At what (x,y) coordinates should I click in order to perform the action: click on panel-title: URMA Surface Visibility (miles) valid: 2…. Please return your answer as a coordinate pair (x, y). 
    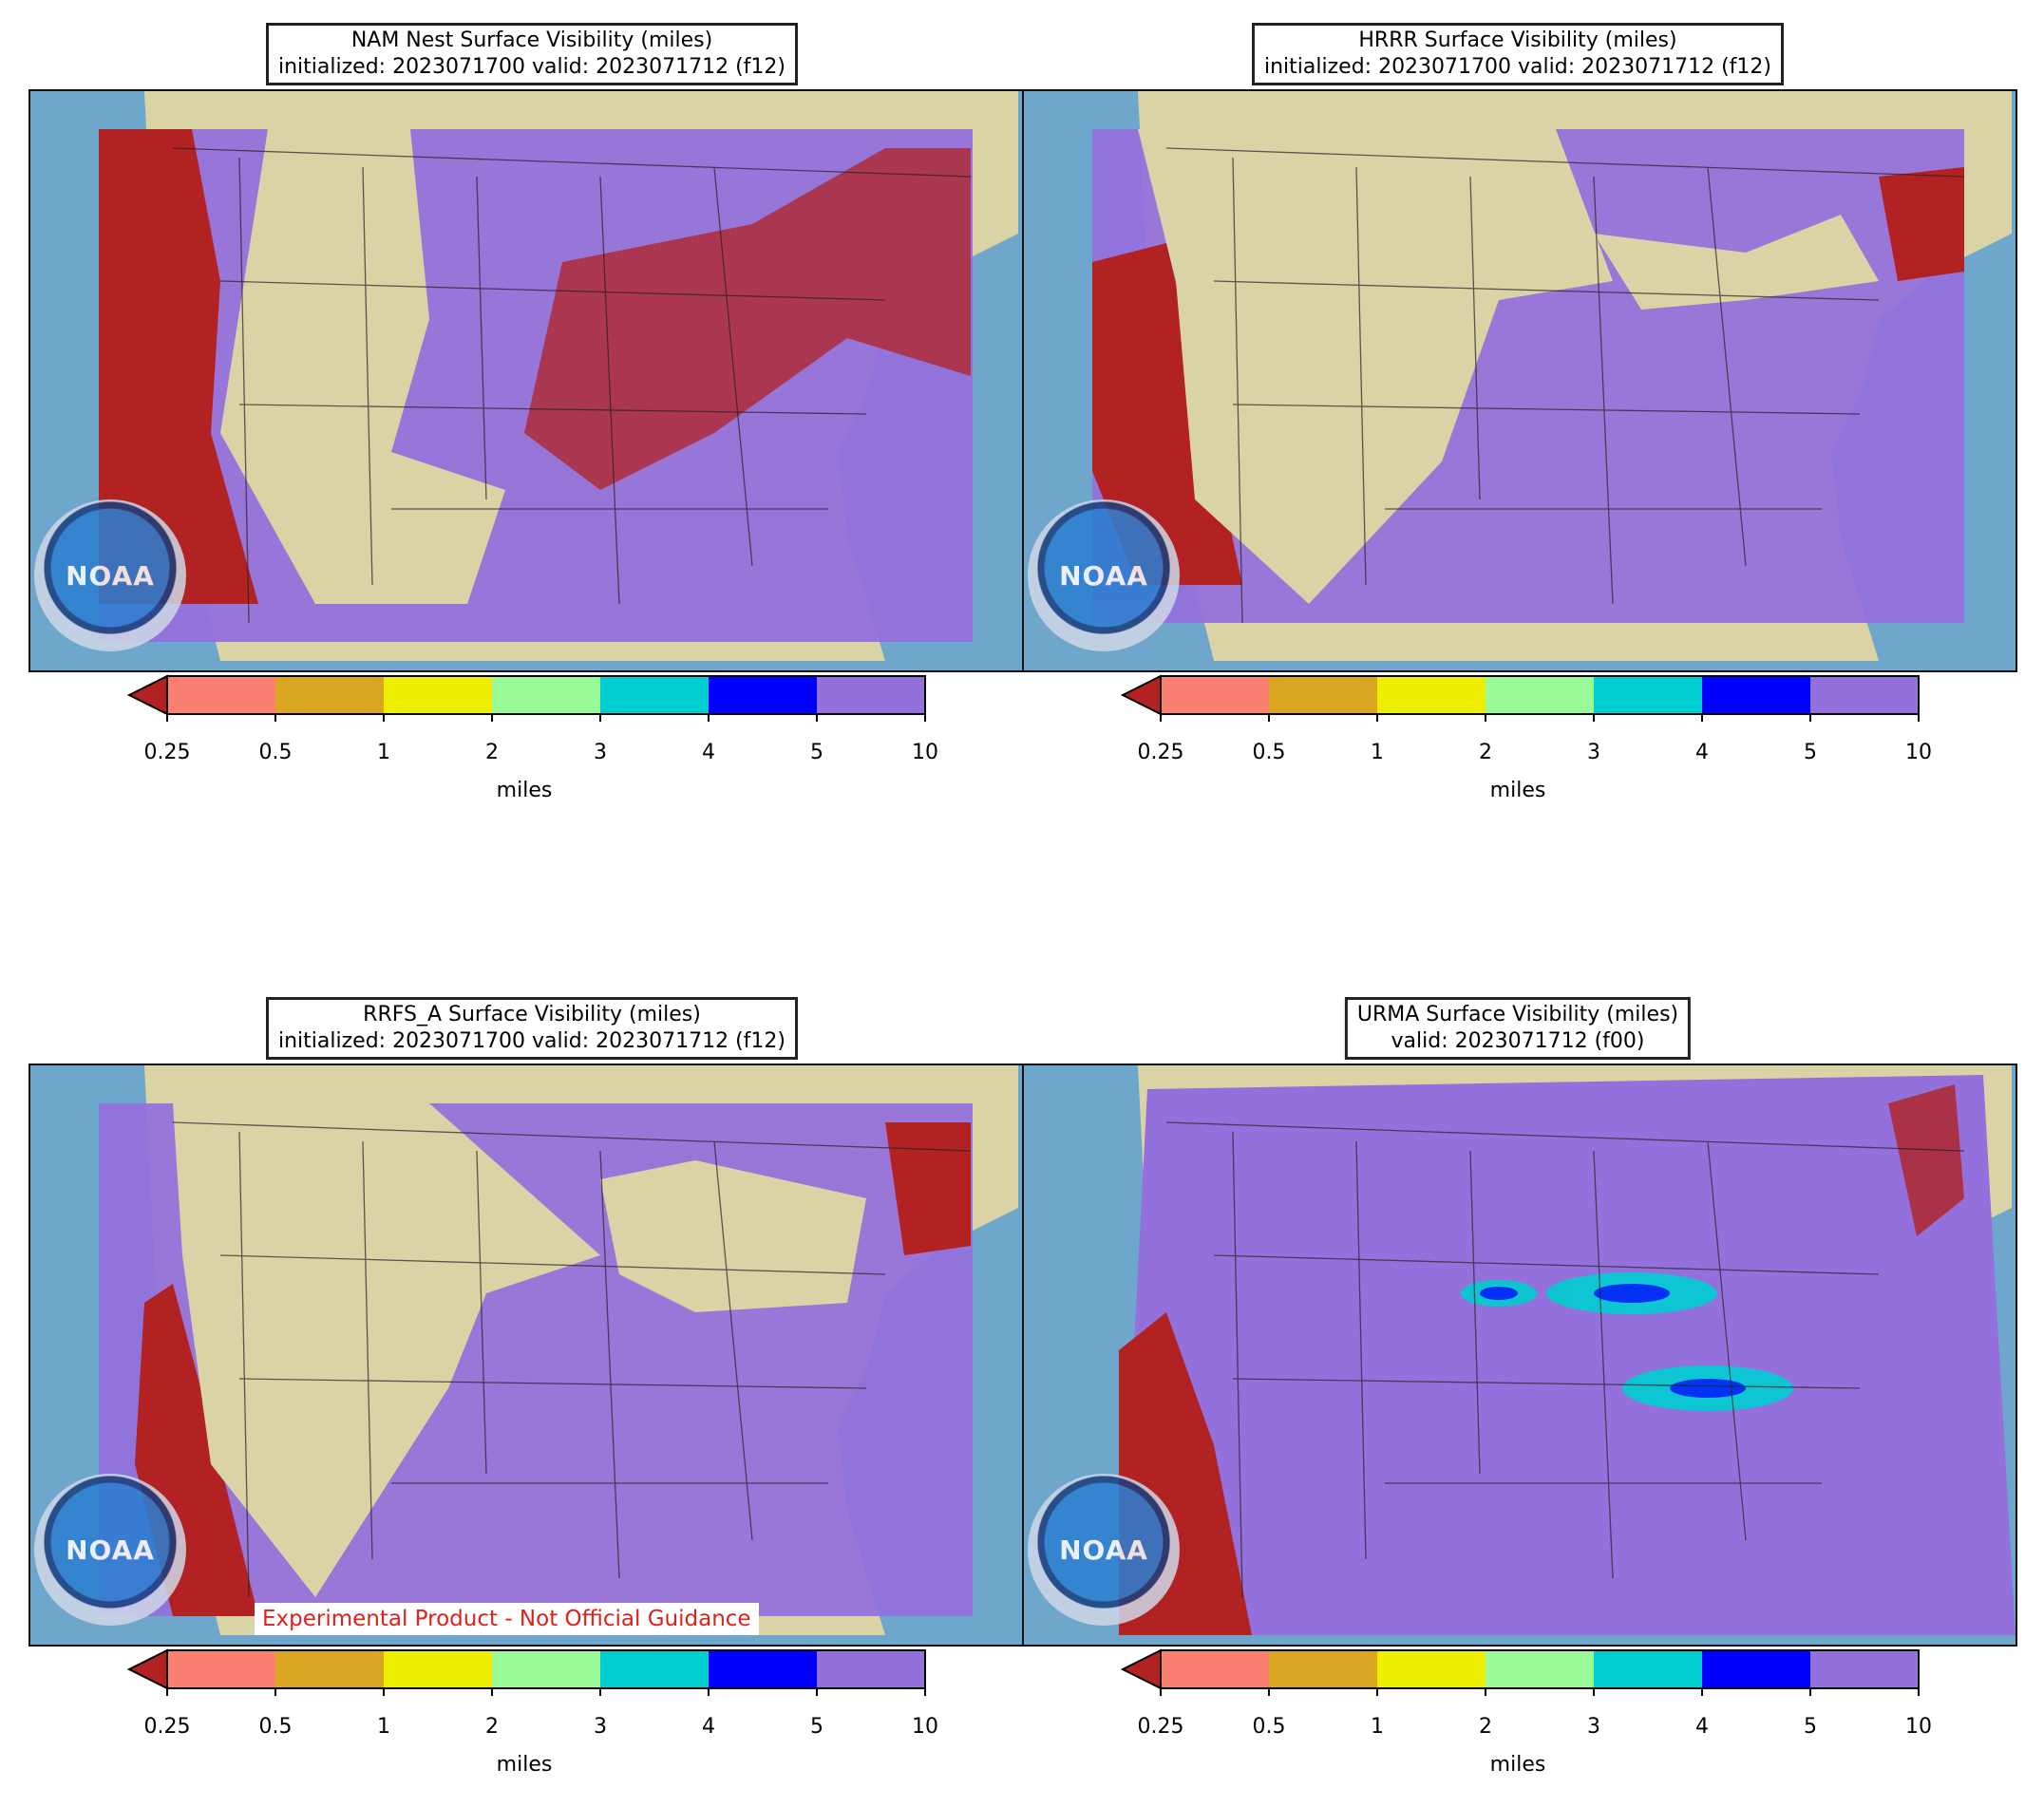
    Looking at the image, I should click on (1518, 1029).